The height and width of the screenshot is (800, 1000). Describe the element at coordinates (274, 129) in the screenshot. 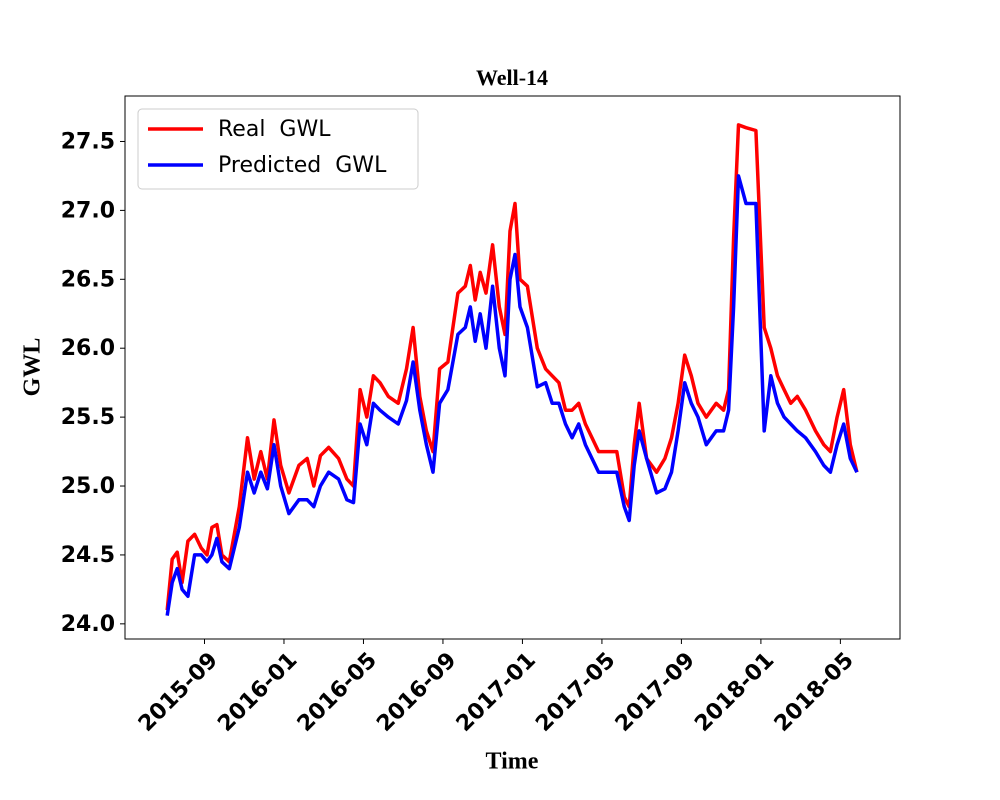

I see `legend-label: Real GWL` at that location.